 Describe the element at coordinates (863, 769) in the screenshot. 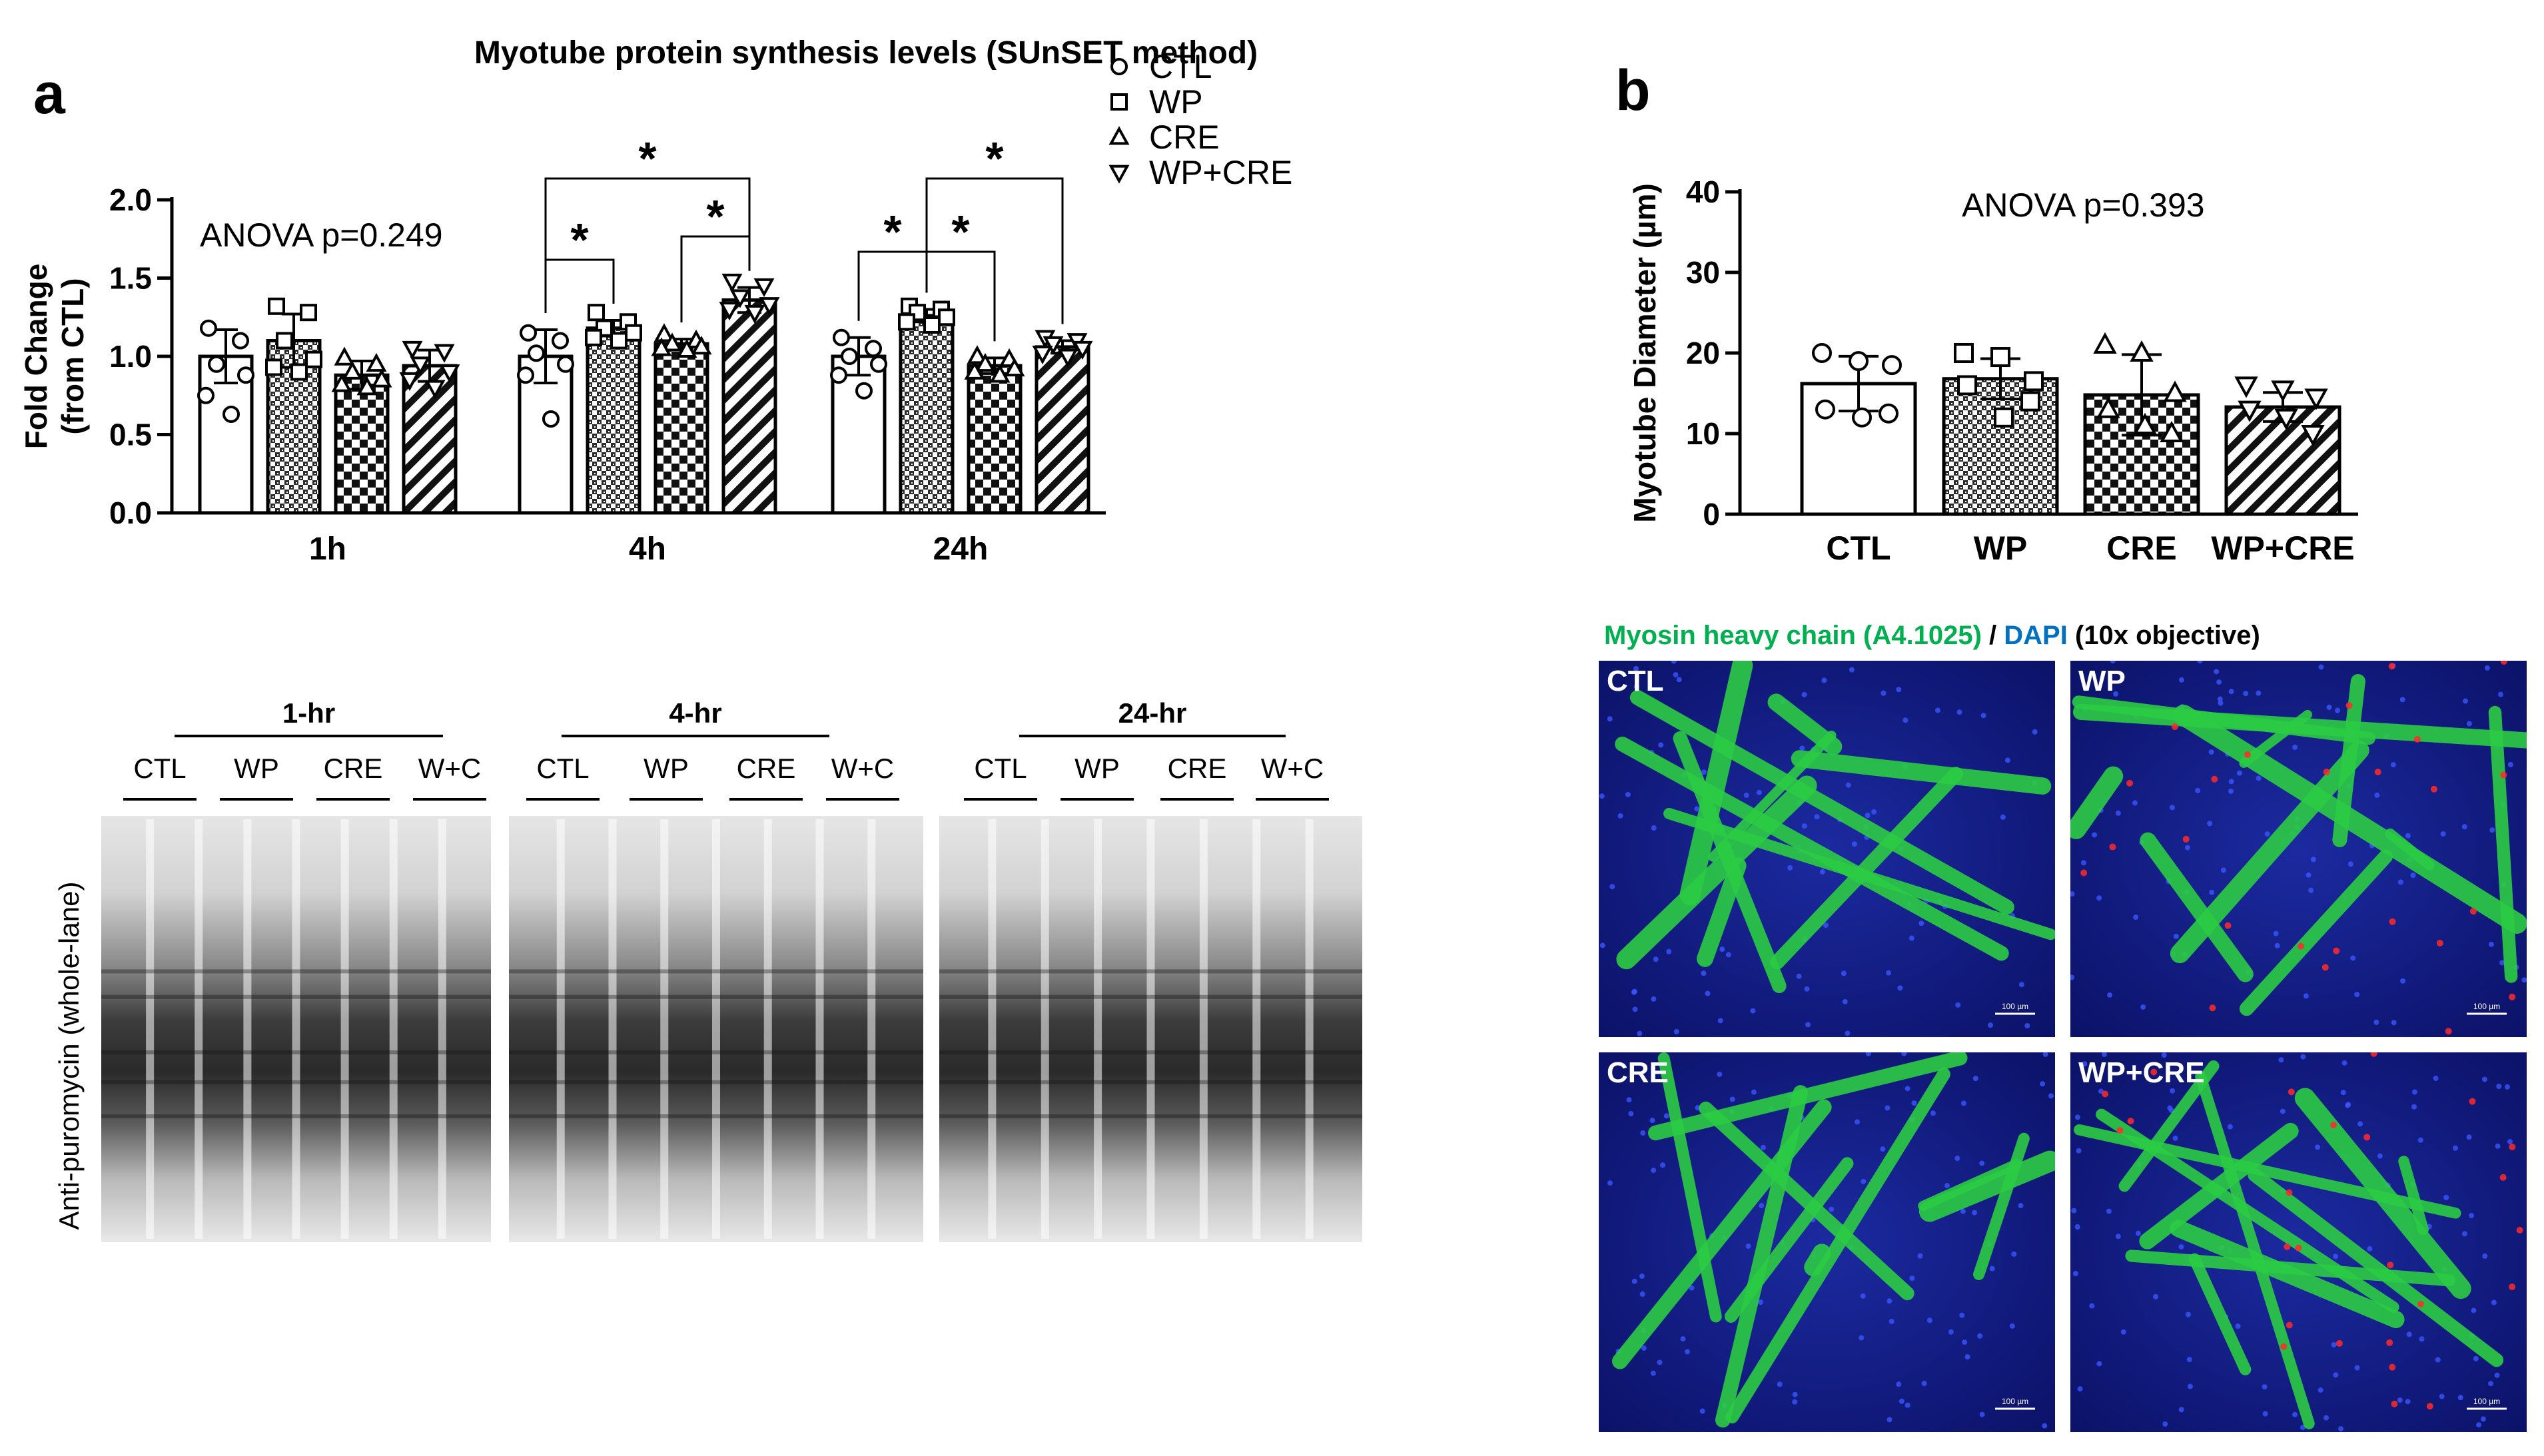

I see `blot-lane-label: W+C` at that location.